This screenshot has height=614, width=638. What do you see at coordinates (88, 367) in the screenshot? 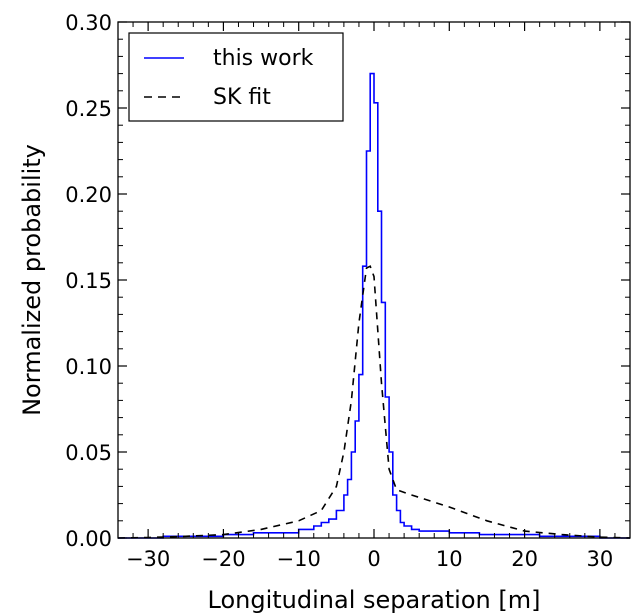
I see `y-tick-label: 0.10` at bounding box center [88, 367].